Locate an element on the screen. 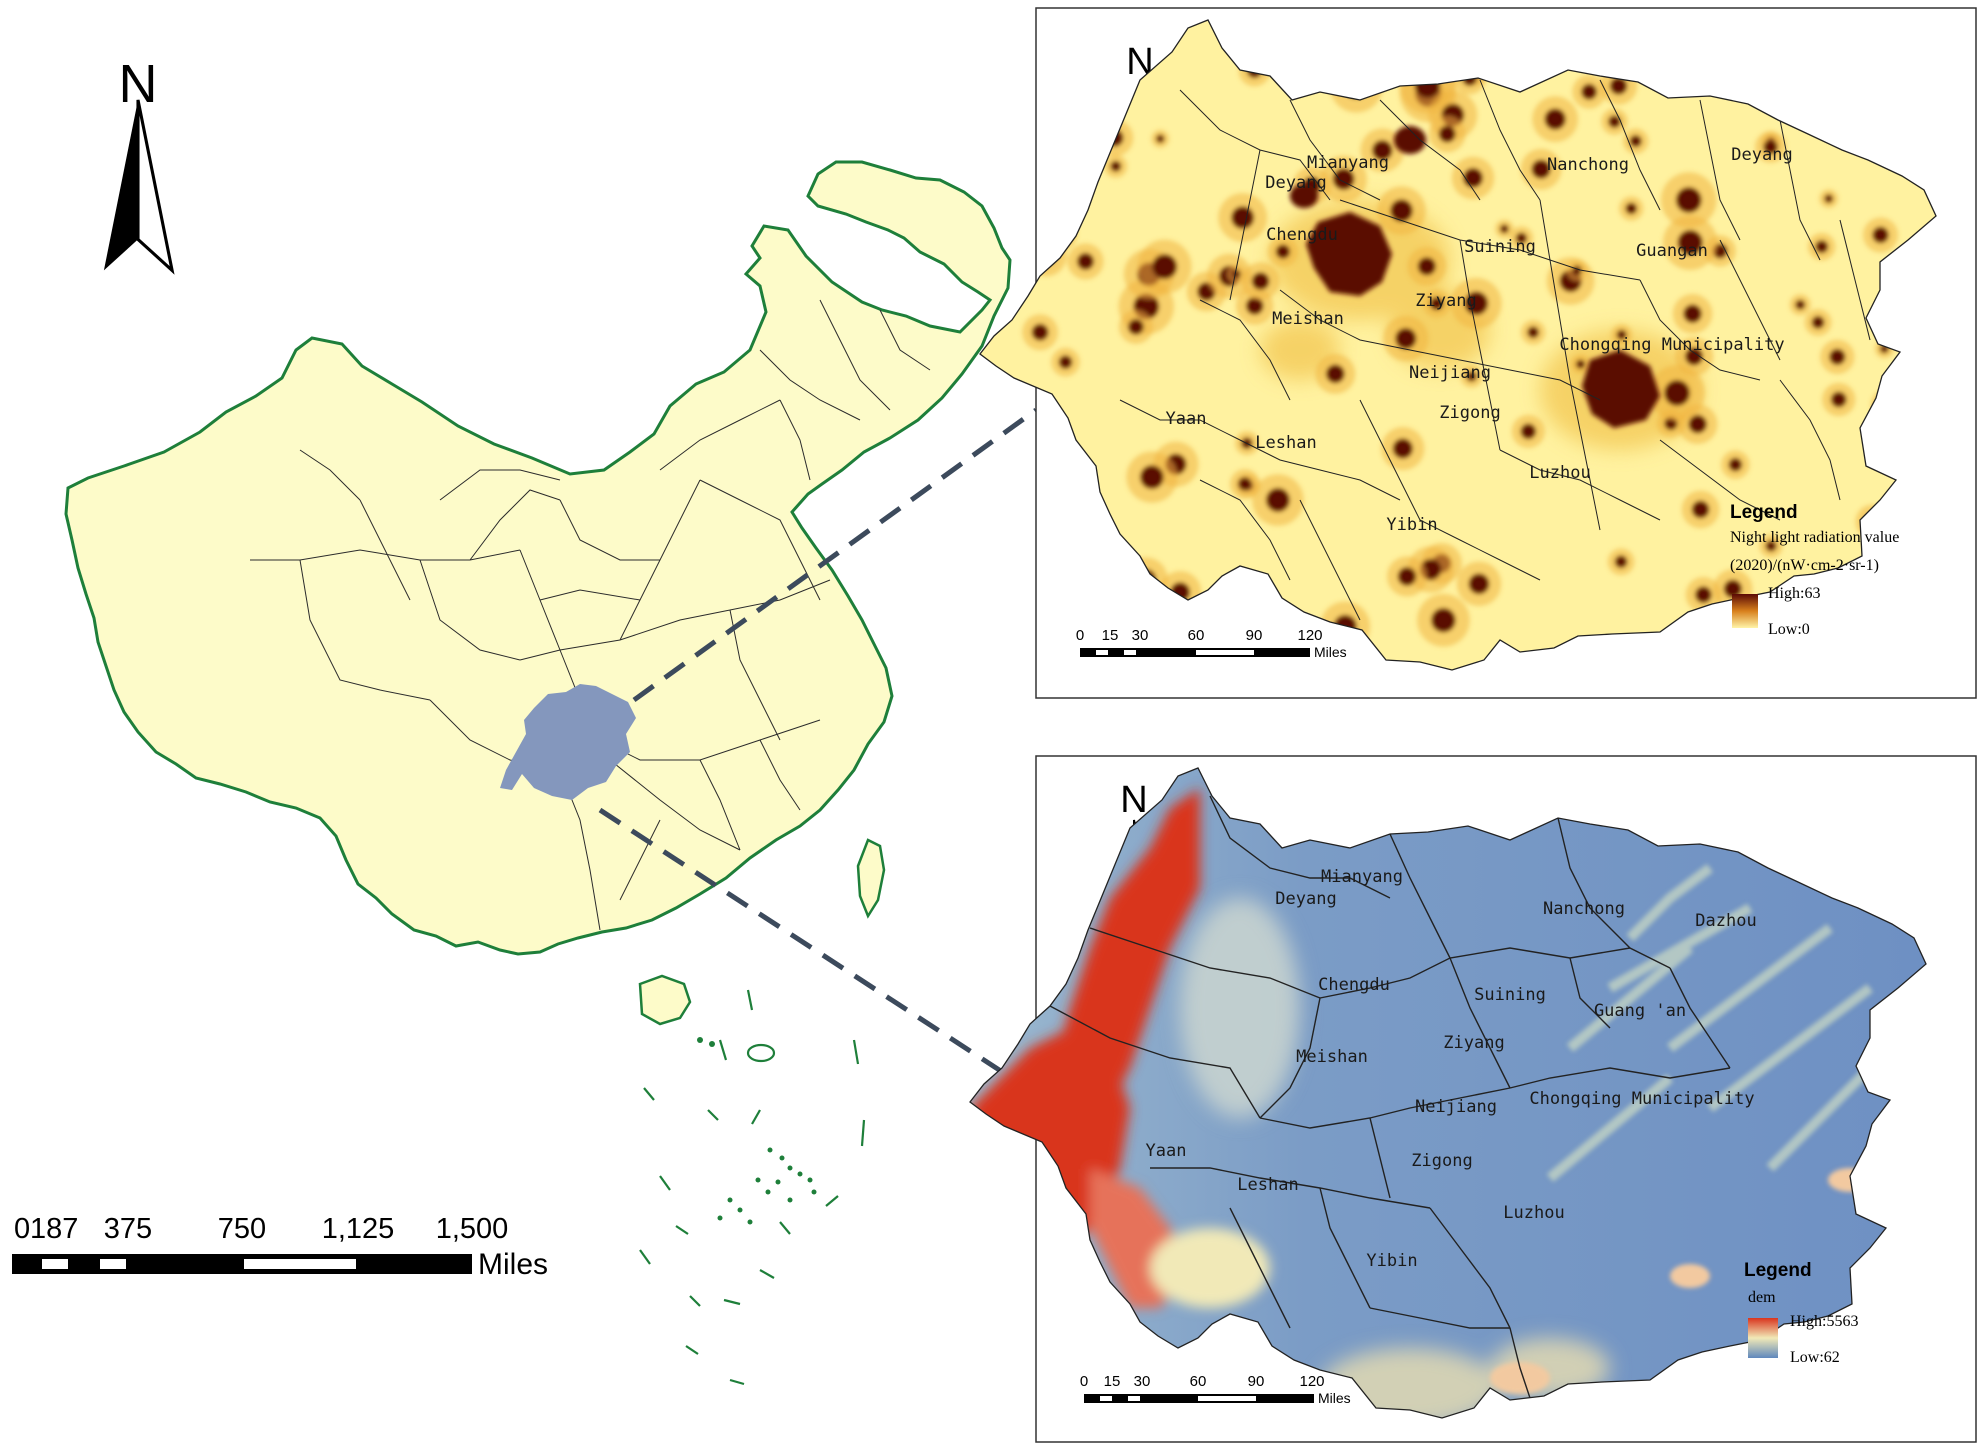  island-dots is located at coordinates (757, 1131).